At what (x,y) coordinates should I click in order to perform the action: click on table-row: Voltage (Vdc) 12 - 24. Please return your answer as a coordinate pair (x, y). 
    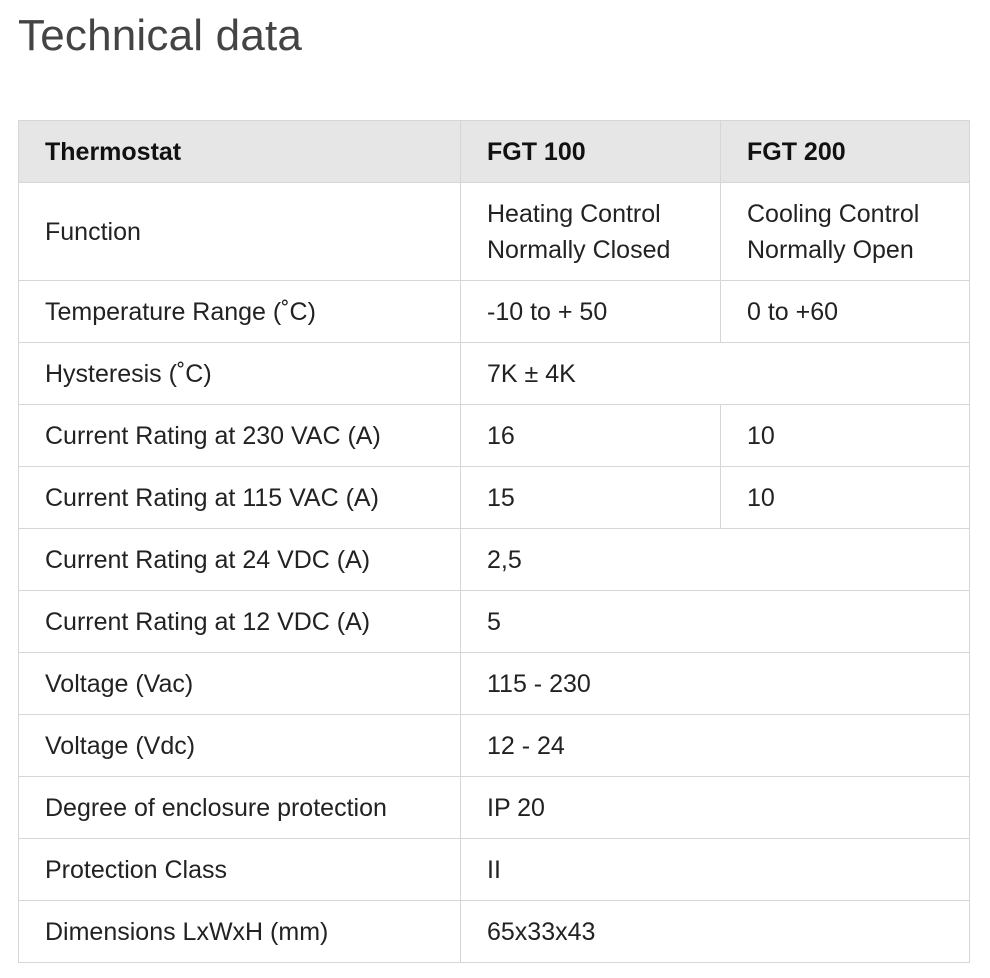
    Looking at the image, I should click on (494, 745).